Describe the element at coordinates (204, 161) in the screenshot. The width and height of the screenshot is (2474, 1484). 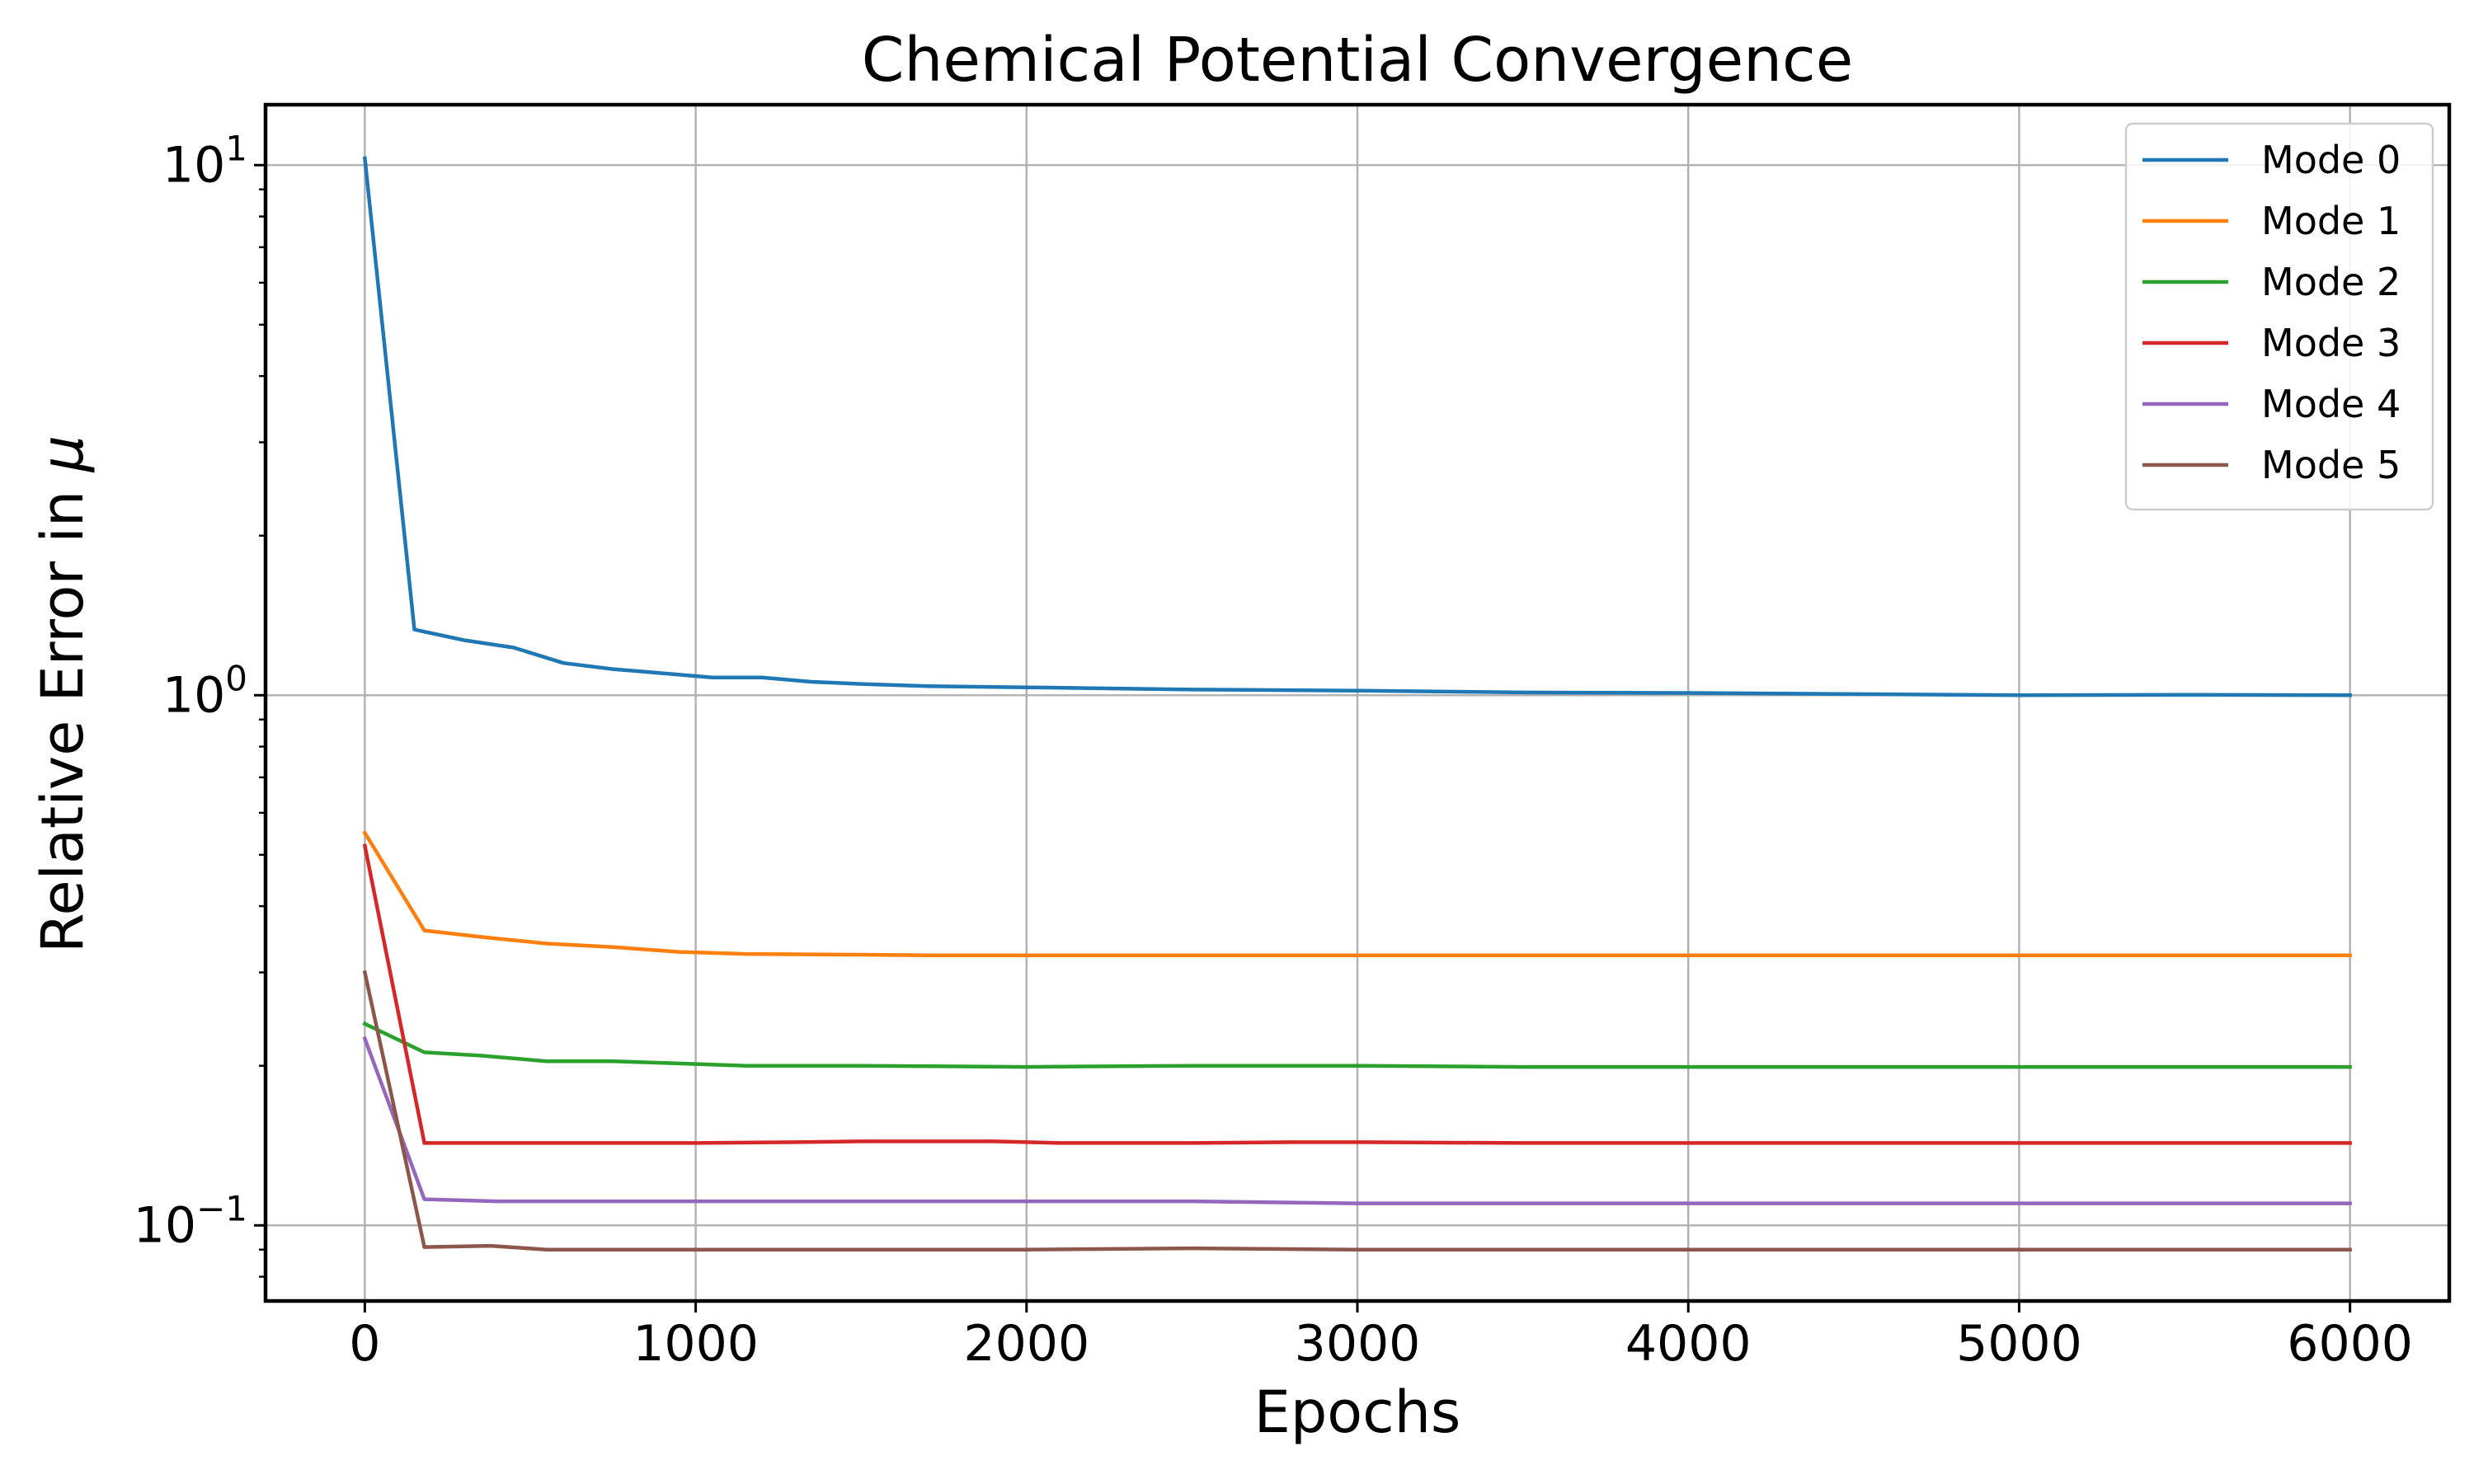
I see `y-tick-label: 10¹` at that location.